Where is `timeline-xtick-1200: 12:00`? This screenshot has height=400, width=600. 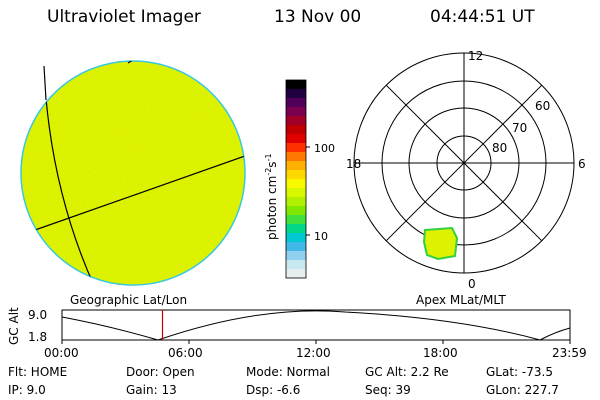
timeline-xtick-1200: 12:00 is located at coordinates (313, 353).